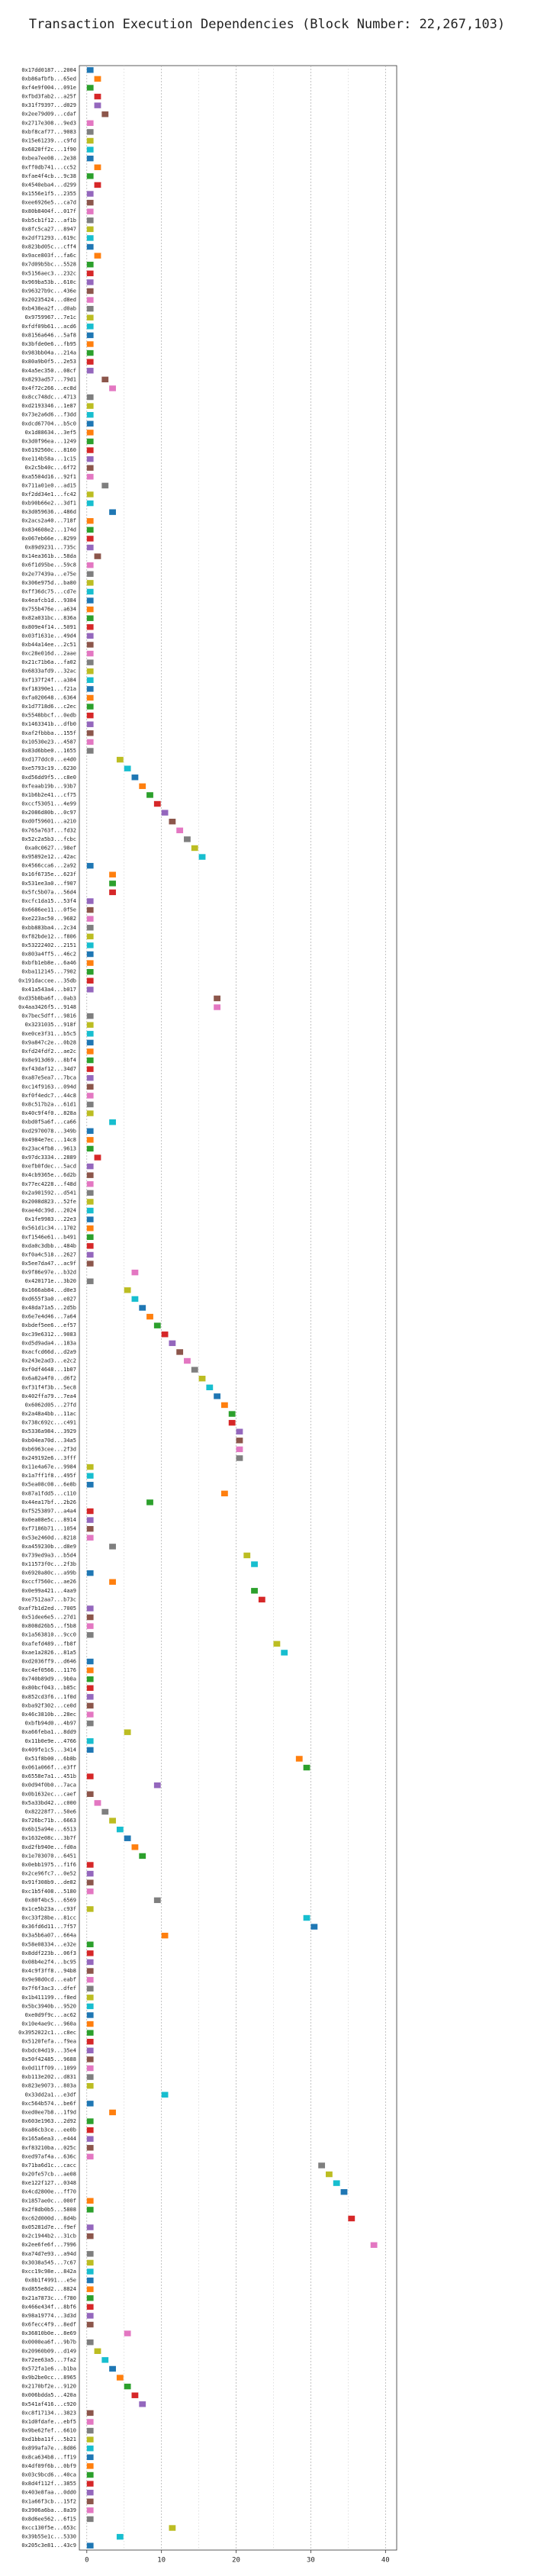 This screenshot has width=534, height=2576. Describe the element at coordinates (311, 2561) in the screenshot. I see `x-tick-label: 30` at that location.